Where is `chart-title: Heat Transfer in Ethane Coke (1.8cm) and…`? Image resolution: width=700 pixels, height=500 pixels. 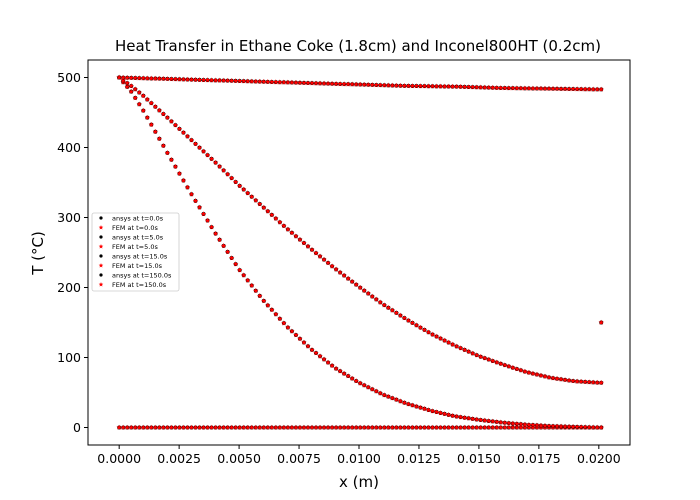
chart-title: Heat Transfer in Ethane Coke (1.8cm) and… is located at coordinates (358, 46).